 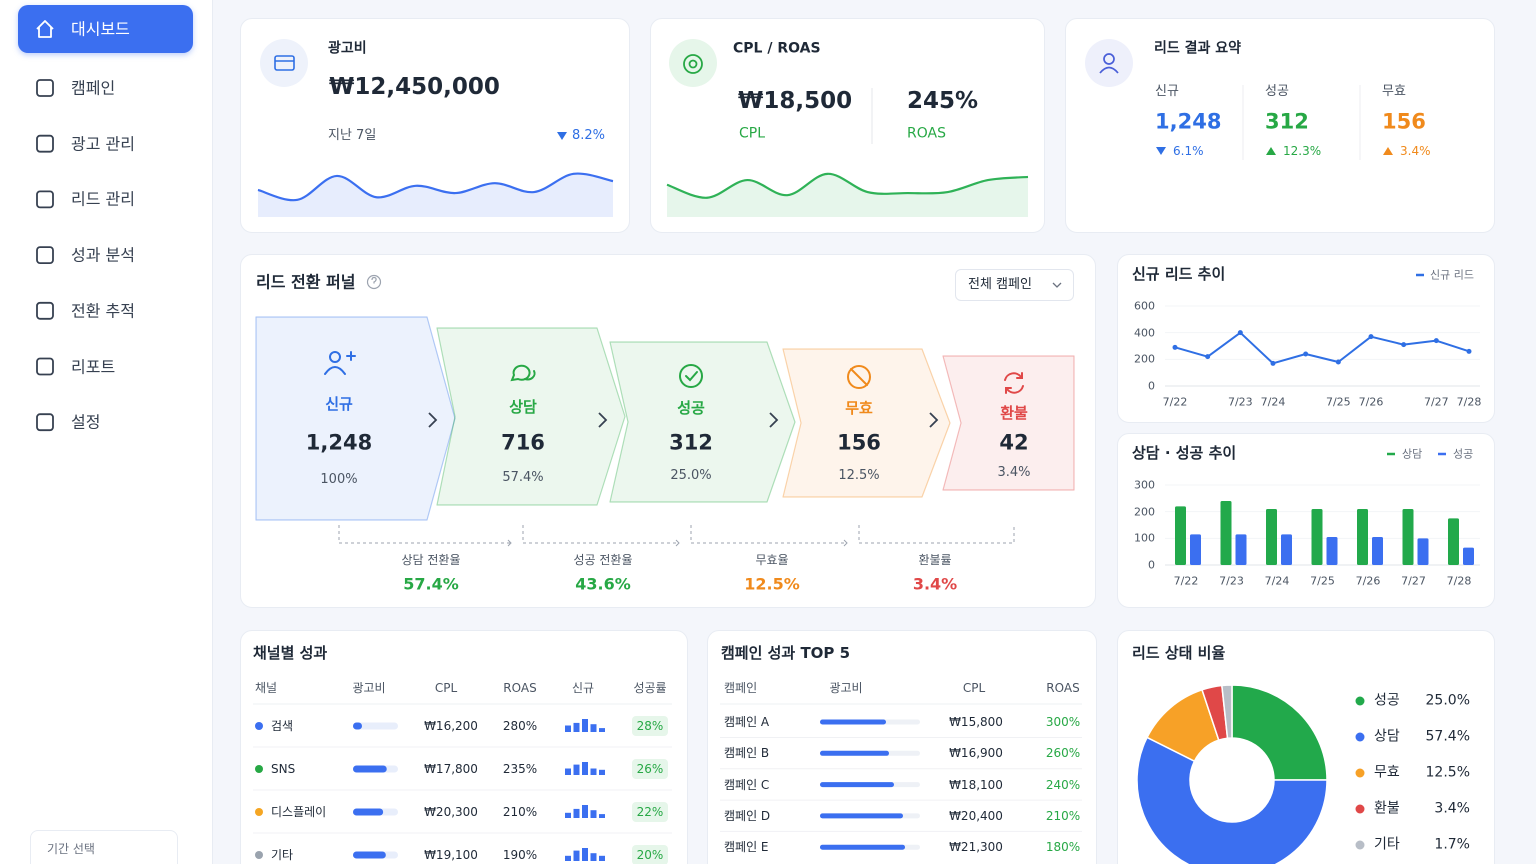 What do you see at coordinates (431, 559) in the screenshot?
I see `rate-label: 상담 전환율` at bounding box center [431, 559].